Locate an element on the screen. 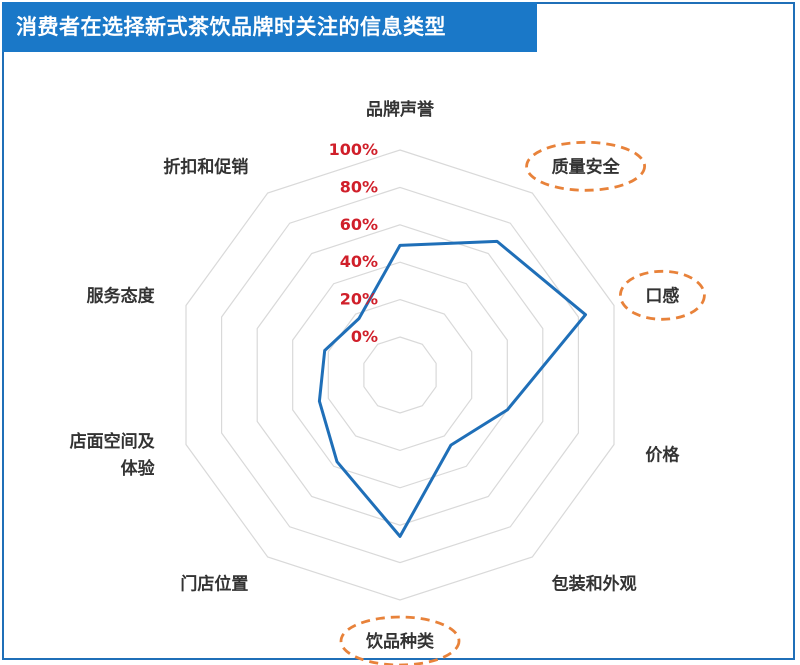 The image size is (800, 665). radial-ticks: 0% 20% 40% 60% 80% 100% is located at coordinates (353, 243).